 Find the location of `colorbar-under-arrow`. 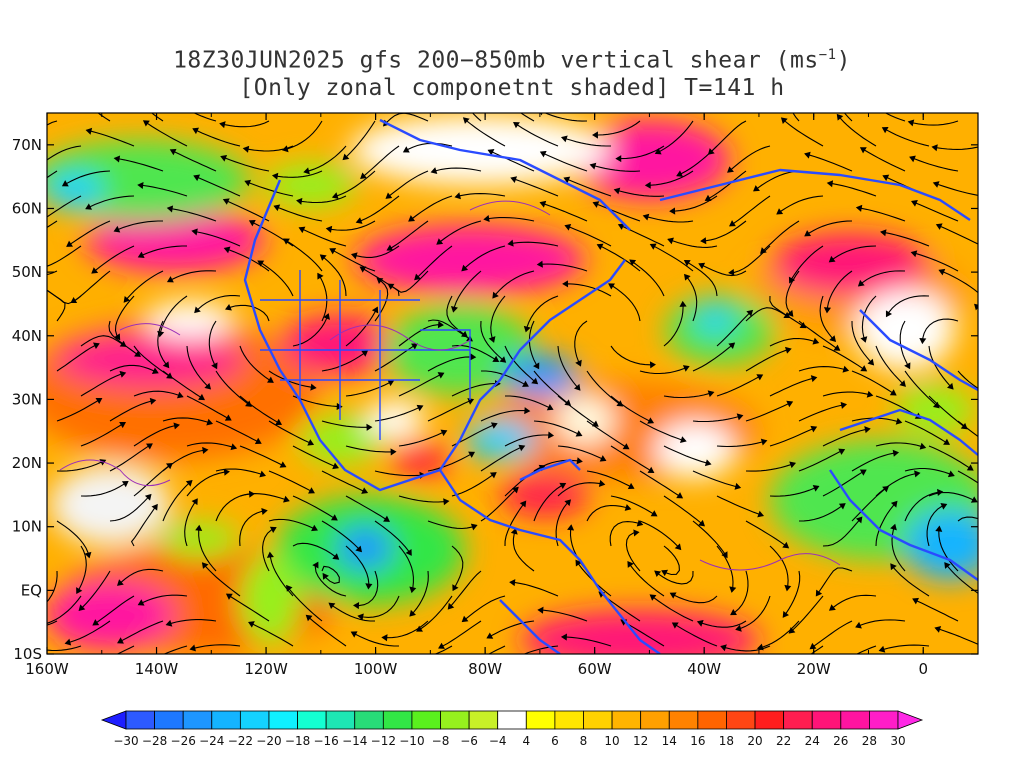

colorbar-under-arrow is located at coordinates (114, 720).